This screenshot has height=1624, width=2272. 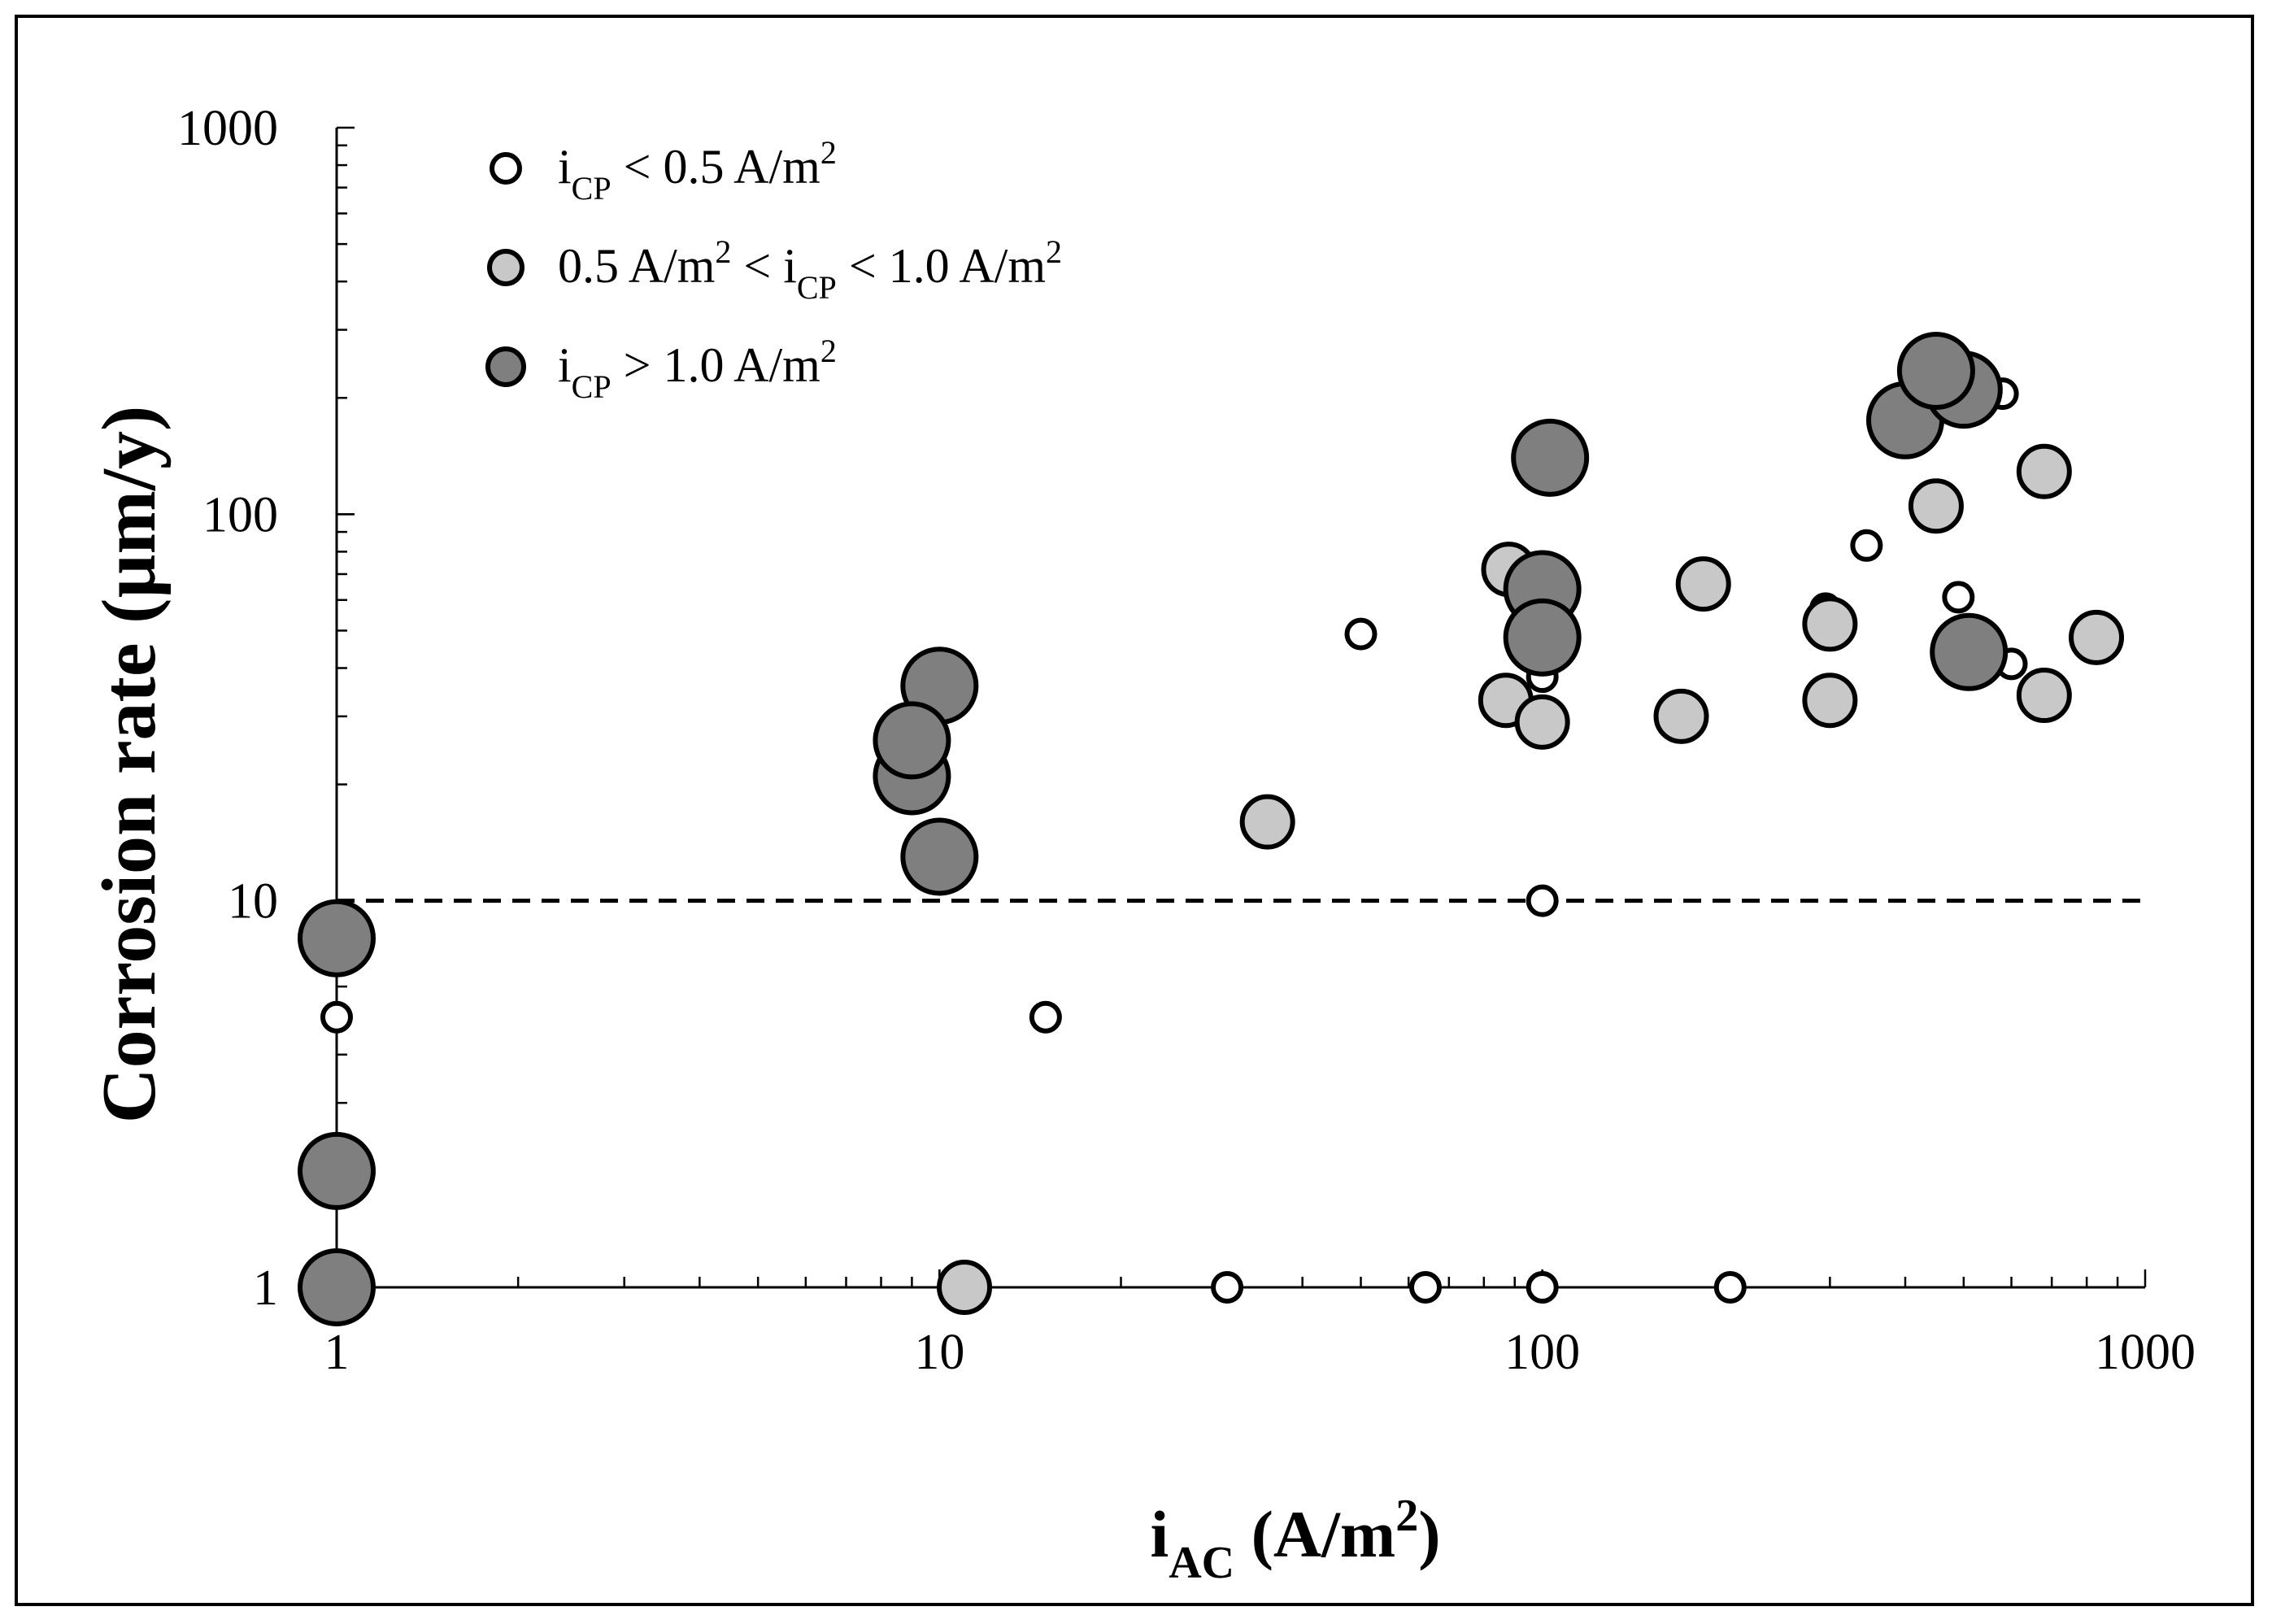 I want to click on y-axis-title: Corrosion rate (µm/y), so click(x=129, y=765).